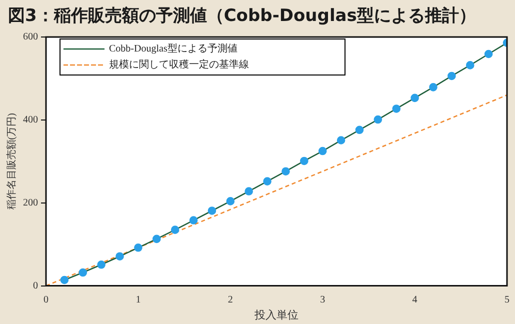 The image size is (515, 324). What do you see at coordinates (30, 120) in the screenshot?
I see `y-tick-label: 400` at bounding box center [30, 120].